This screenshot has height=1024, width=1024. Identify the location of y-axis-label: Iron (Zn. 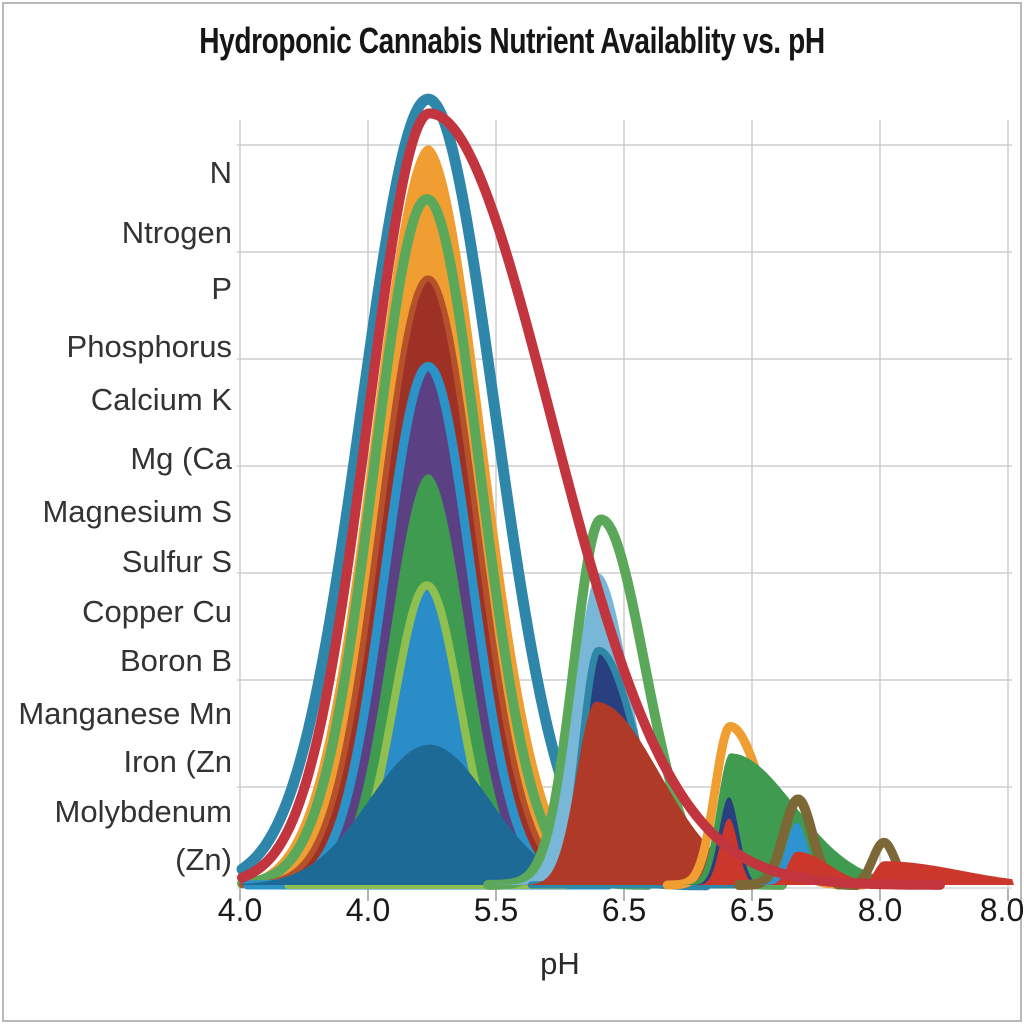
(177, 761).